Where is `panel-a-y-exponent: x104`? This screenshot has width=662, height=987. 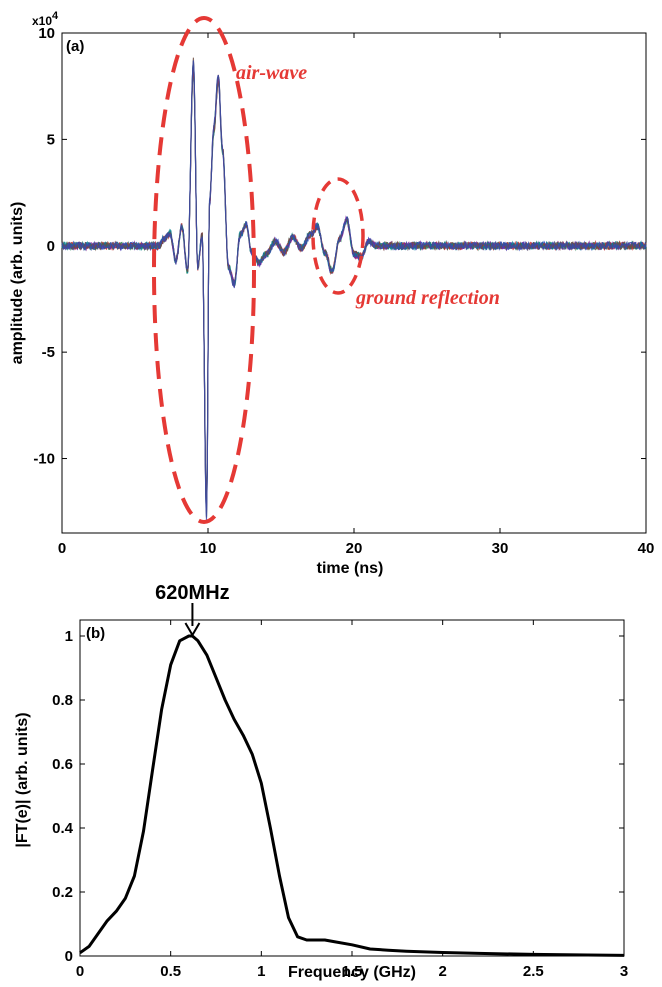 panel-a-y-exponent: x104 is located at coordinates (45, 19).